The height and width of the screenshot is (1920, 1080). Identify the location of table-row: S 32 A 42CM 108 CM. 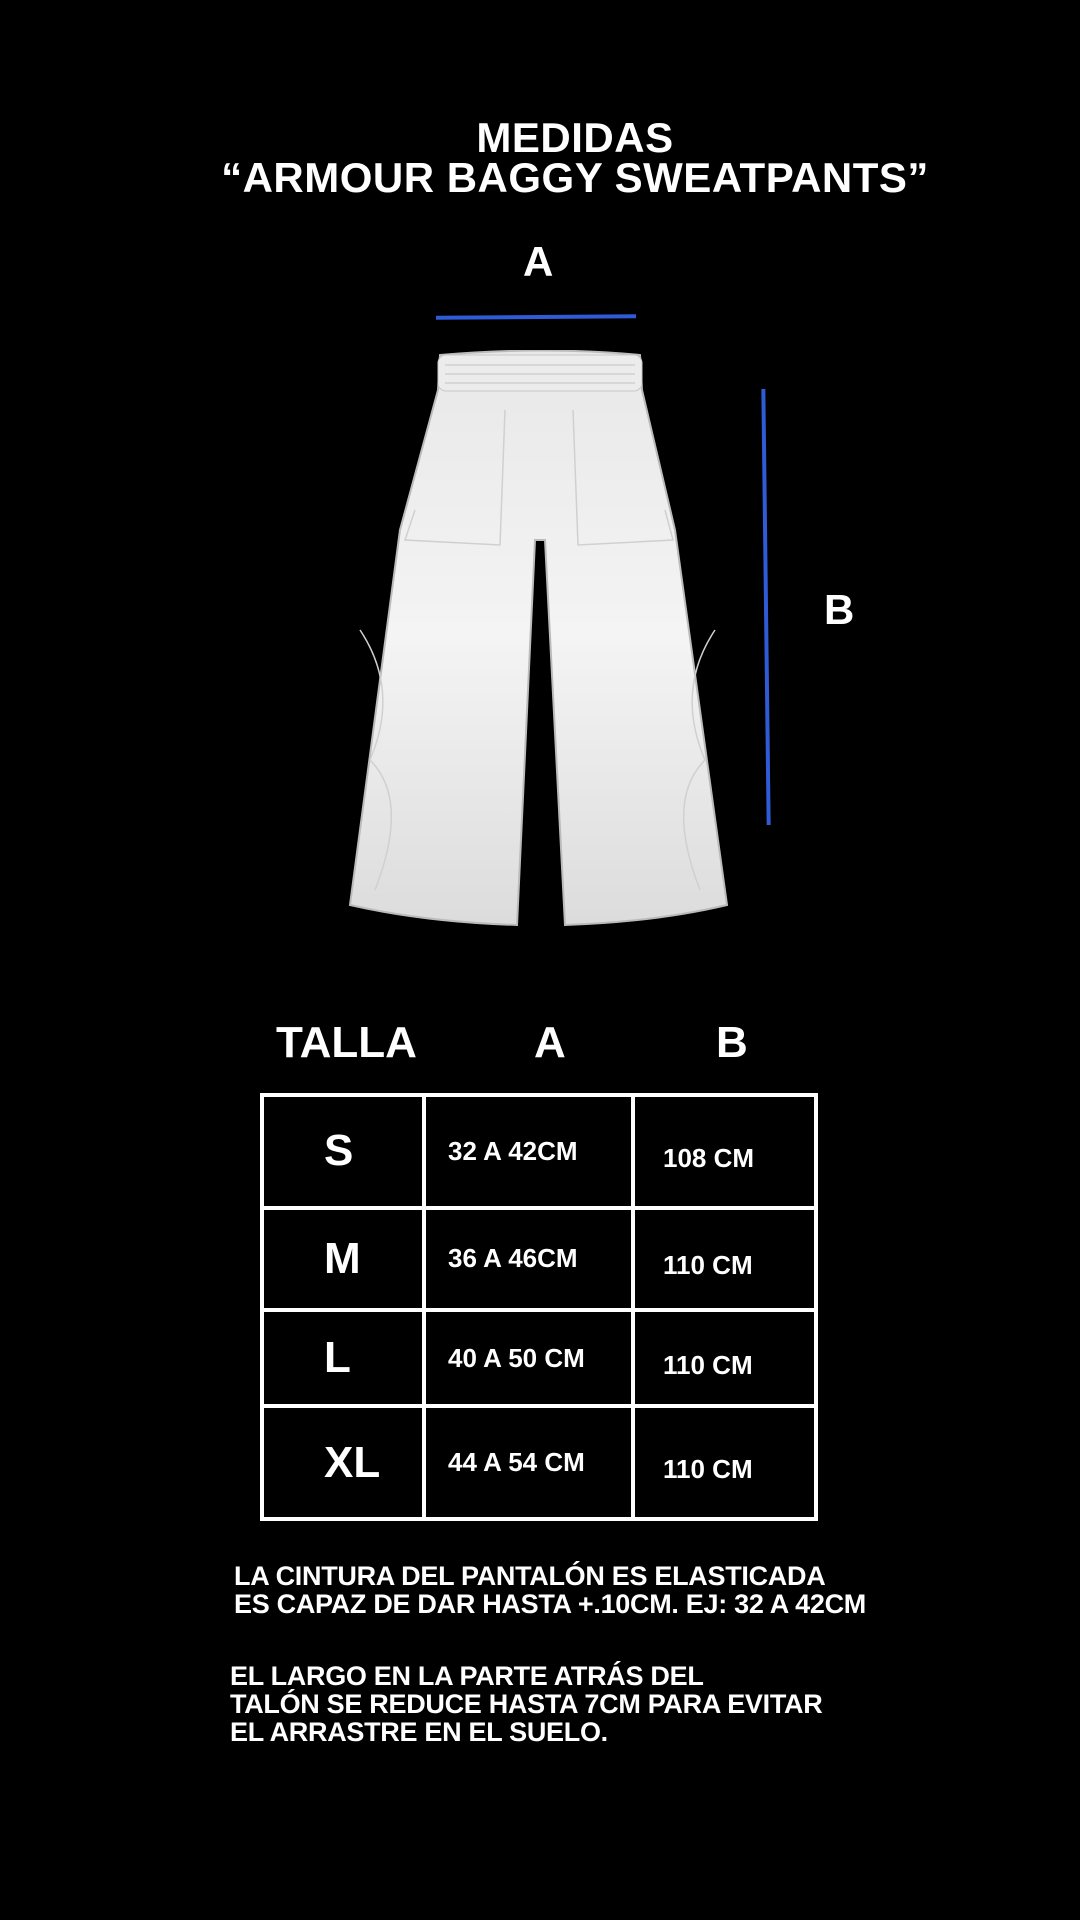
(539, 1151).